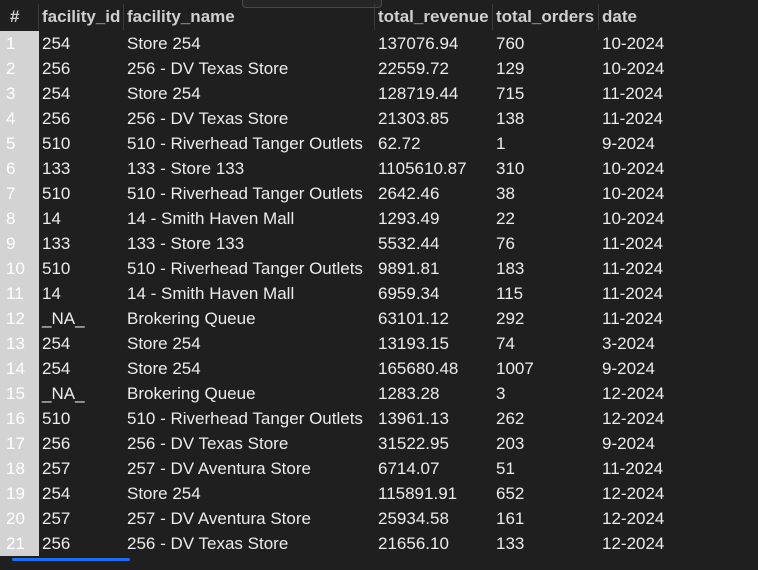 The height and width of the screenshot is (570, 758). I want to click on table-row: 19 254 Store 254 115891.91 652 12-2024, so click(379, 493).